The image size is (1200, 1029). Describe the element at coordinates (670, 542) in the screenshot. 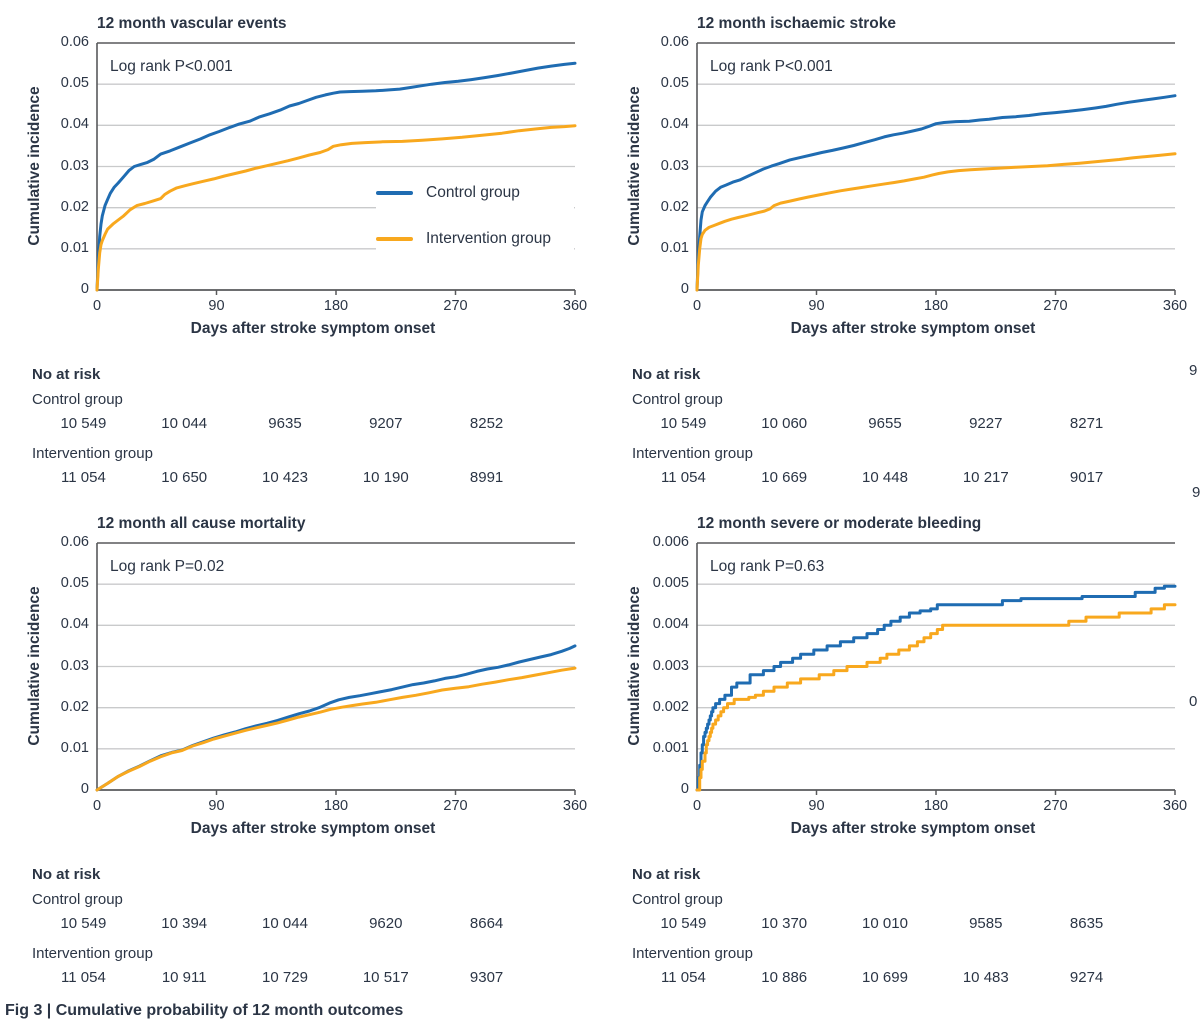

I see `y-tick-label: 0.006` at that location.